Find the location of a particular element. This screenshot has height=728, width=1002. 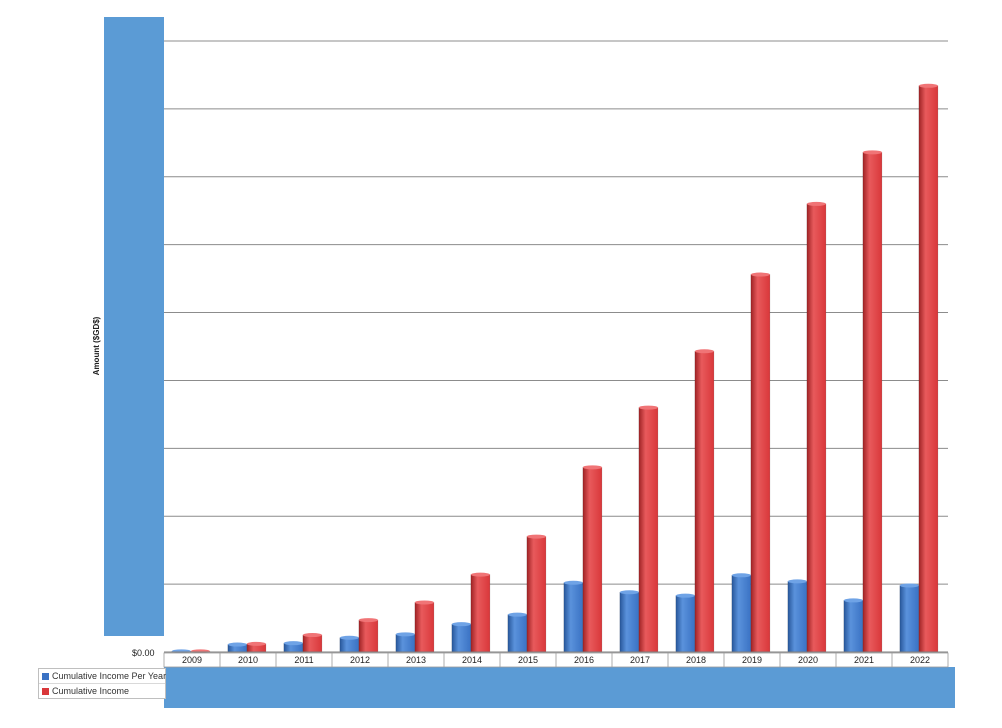

legend-label: Cumulative Income Per Year is located at coordinates (109, 676).